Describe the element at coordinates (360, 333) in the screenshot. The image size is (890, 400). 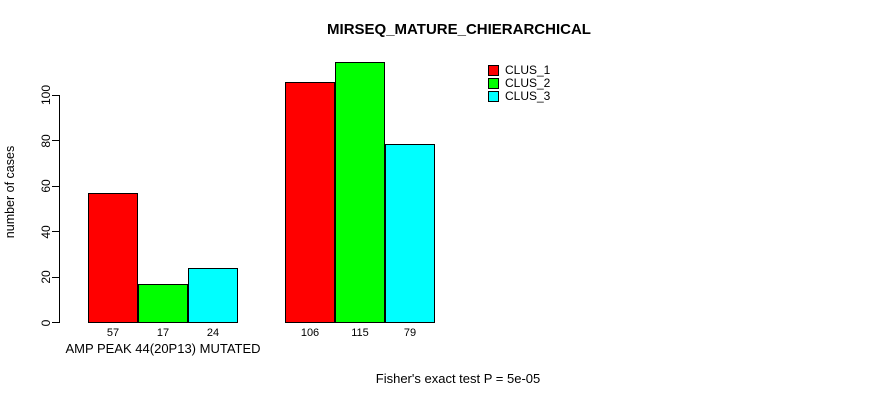
I see `bar-value-label: 115` at that location.